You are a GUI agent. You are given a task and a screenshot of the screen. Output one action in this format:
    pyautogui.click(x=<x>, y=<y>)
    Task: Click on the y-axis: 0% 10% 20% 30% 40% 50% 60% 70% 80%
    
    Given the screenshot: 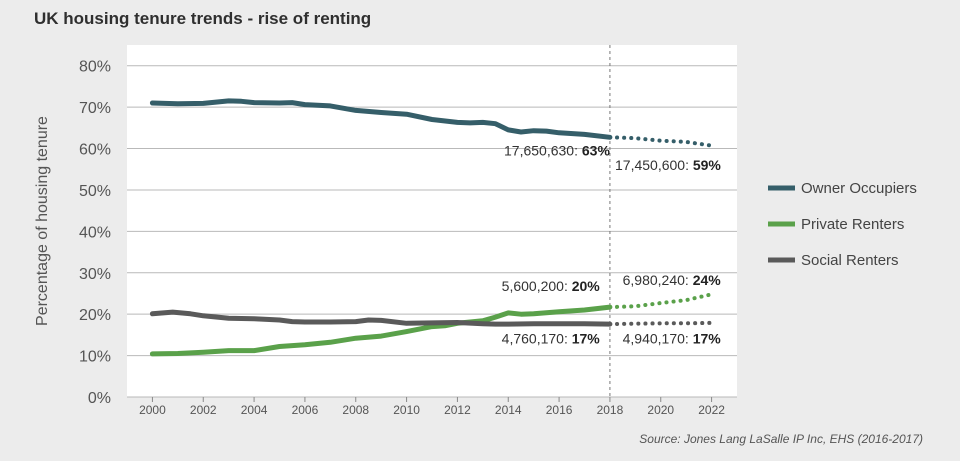 What is the action you would take?
    pyautogui.click(x=95, y=233)
    